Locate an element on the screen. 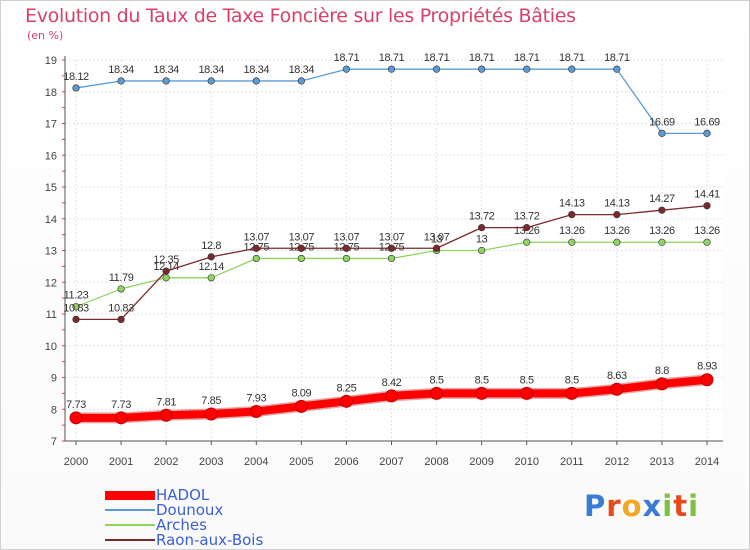 The width and height of the screenshot is (750, 550). data-label-hadol: 7.93 is located at coordinates (256, 398).